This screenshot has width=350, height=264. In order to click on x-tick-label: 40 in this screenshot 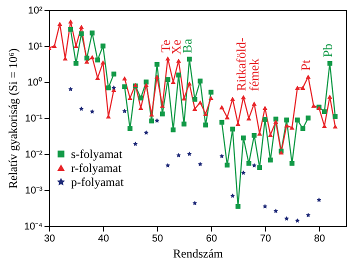, I will do `click(104, 239)`.